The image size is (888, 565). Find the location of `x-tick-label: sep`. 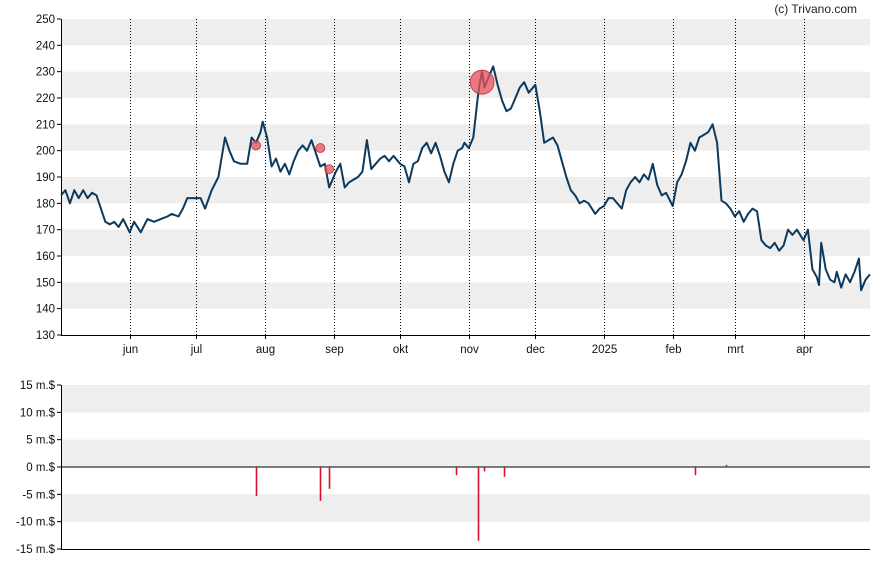

x-tick-label: sep is located at coordinates (334, 350).